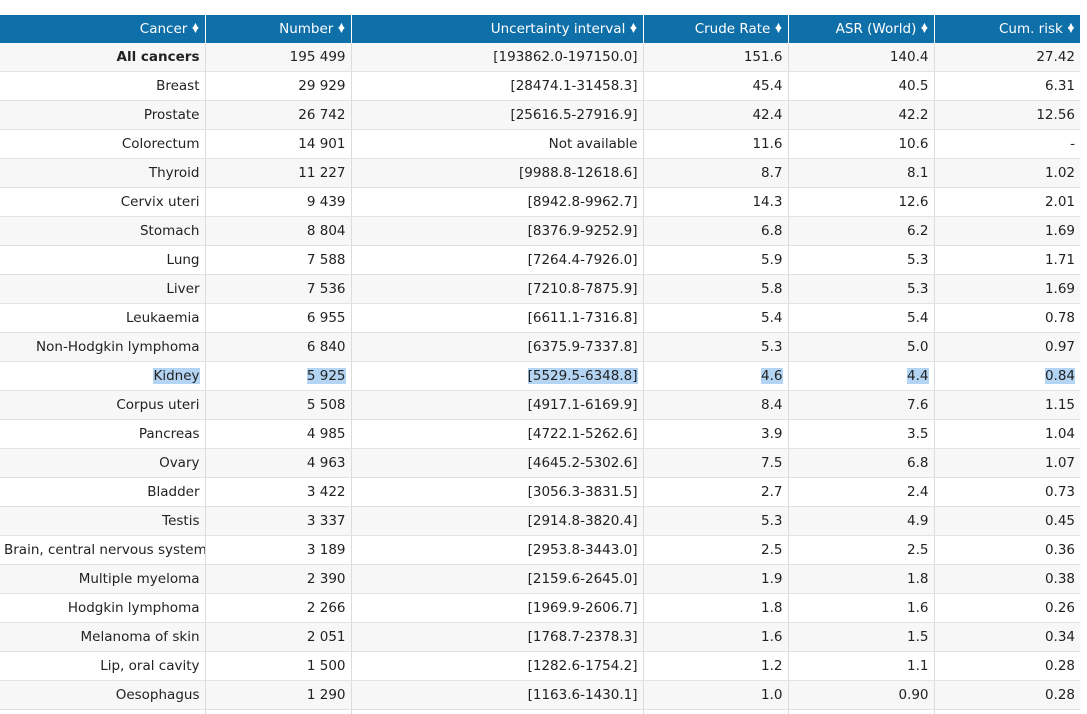 The height and width of the screenshot is (714, 1087). I want to click on column-header-uncertainty-interval: Uncertainty interval ▲ ▼, so click(497, 29).